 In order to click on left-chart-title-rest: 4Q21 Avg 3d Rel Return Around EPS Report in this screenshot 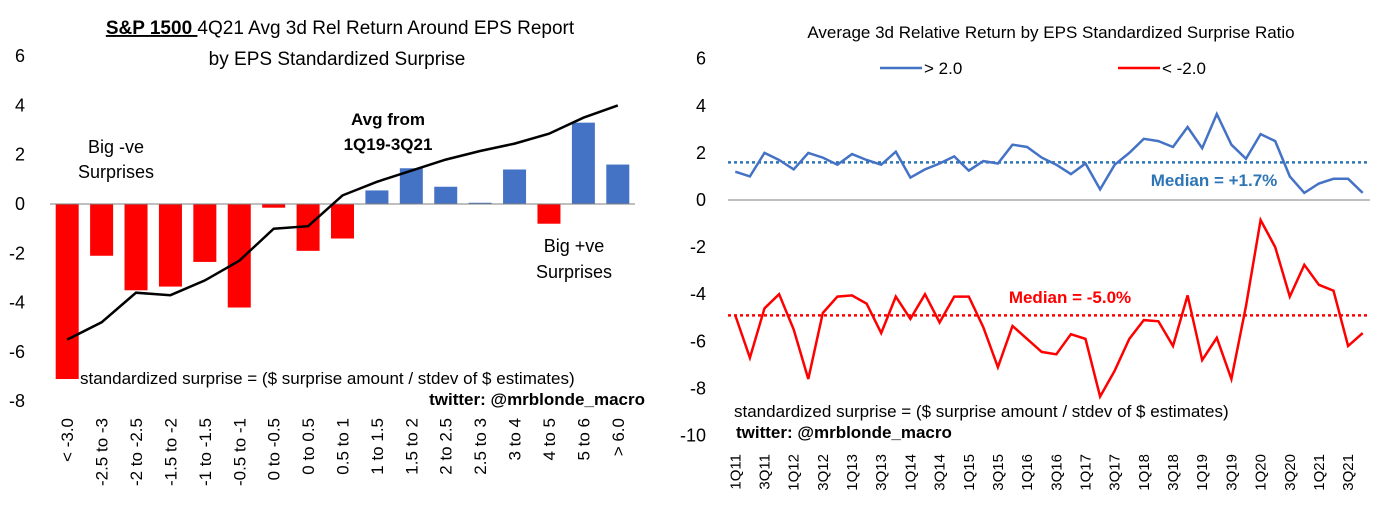, I will do `click(385, 28)`.